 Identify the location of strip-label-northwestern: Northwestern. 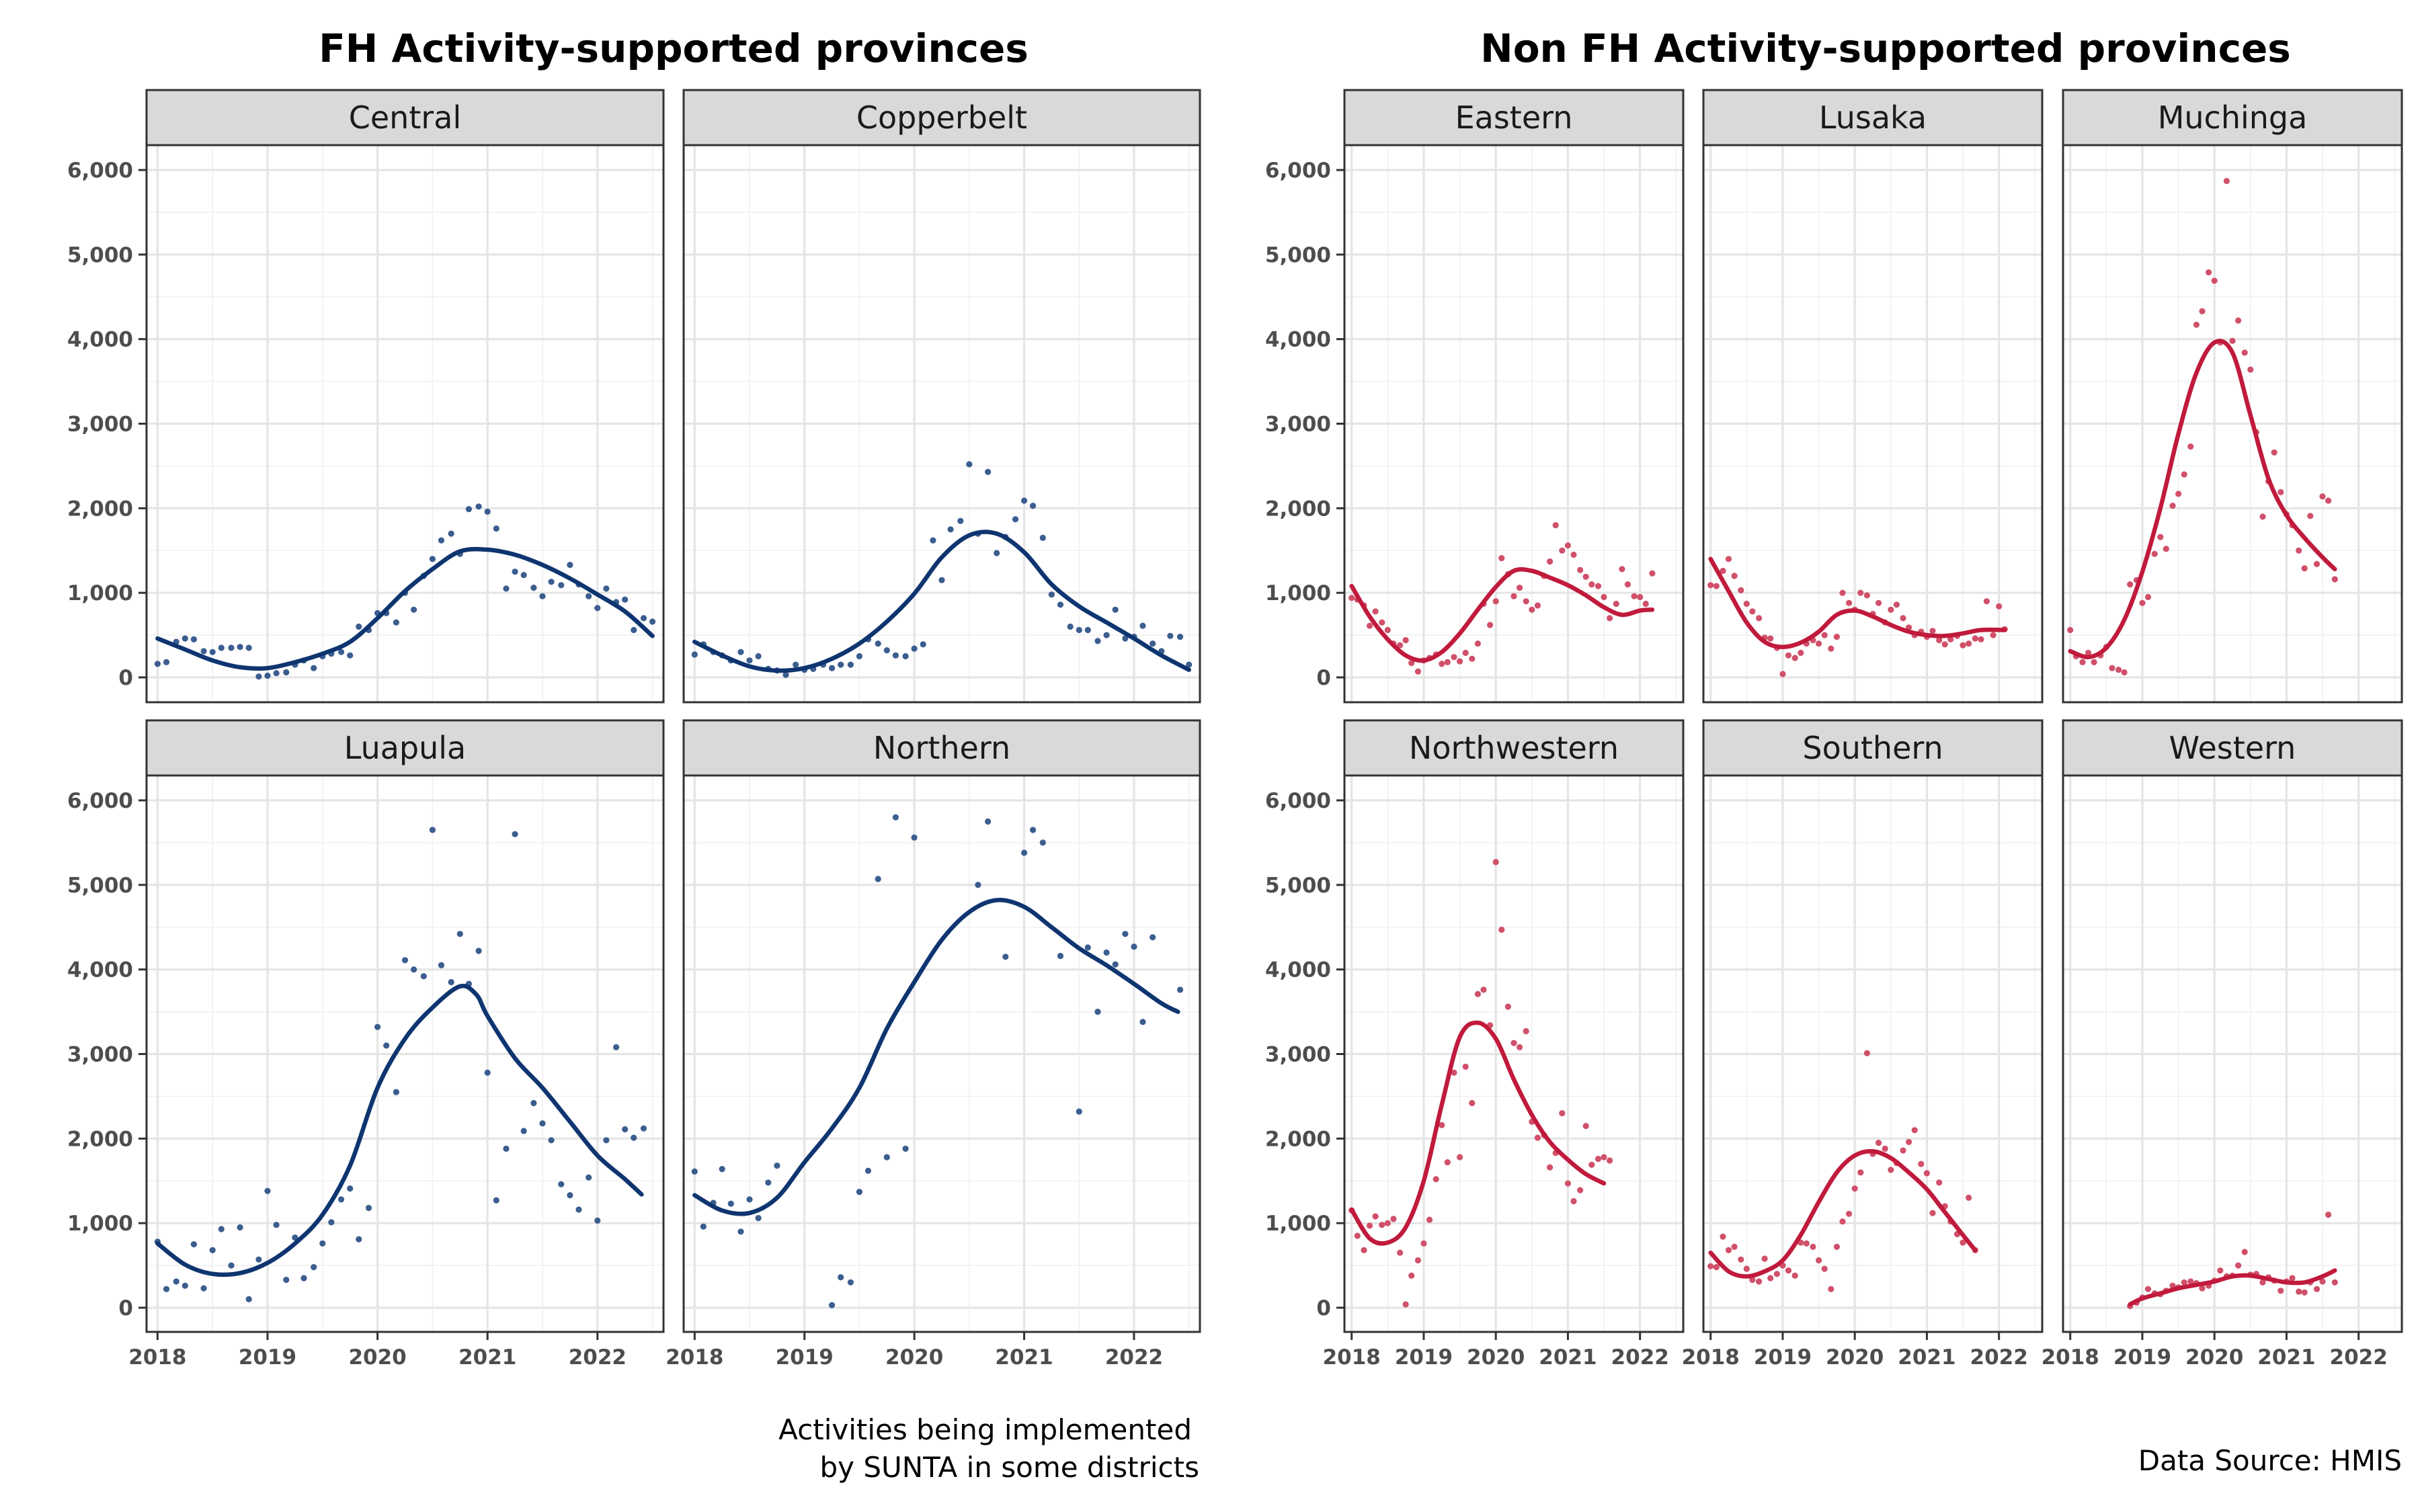
(1514, 748).